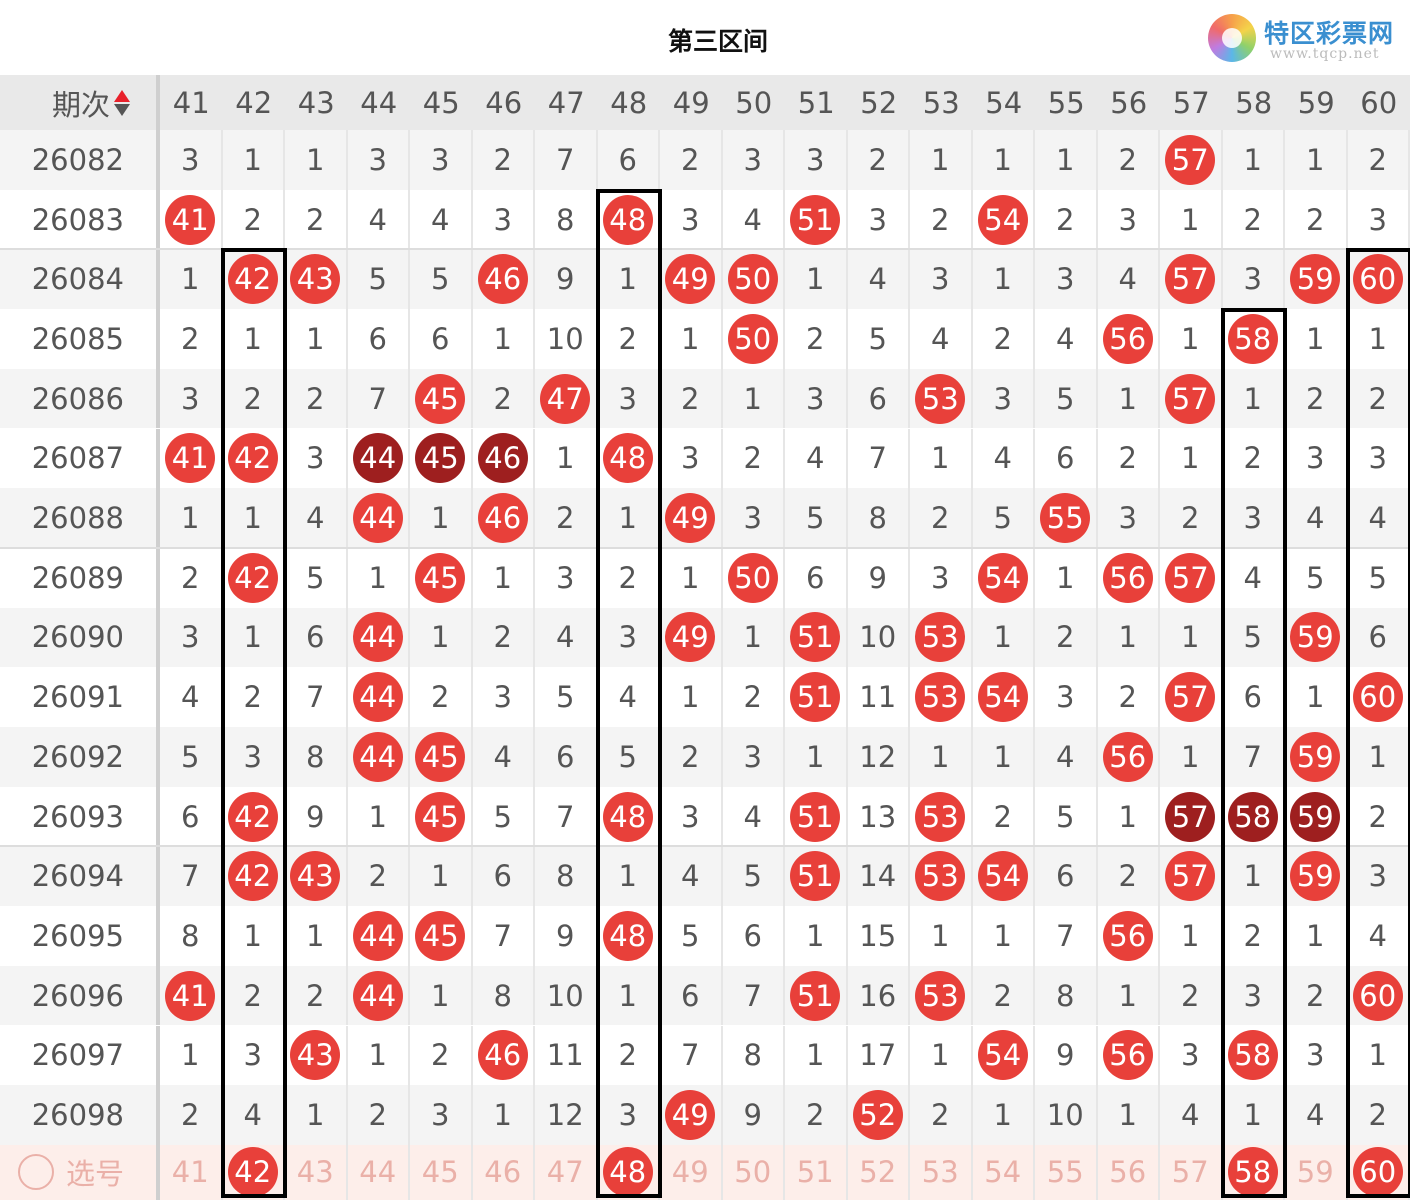 The height and width of the screenshot is (1200, 1410). What do you see at coordinates (879, 1115) in the screenshot?
I see `table-cell: 52` at bounding box center [879, 1115].